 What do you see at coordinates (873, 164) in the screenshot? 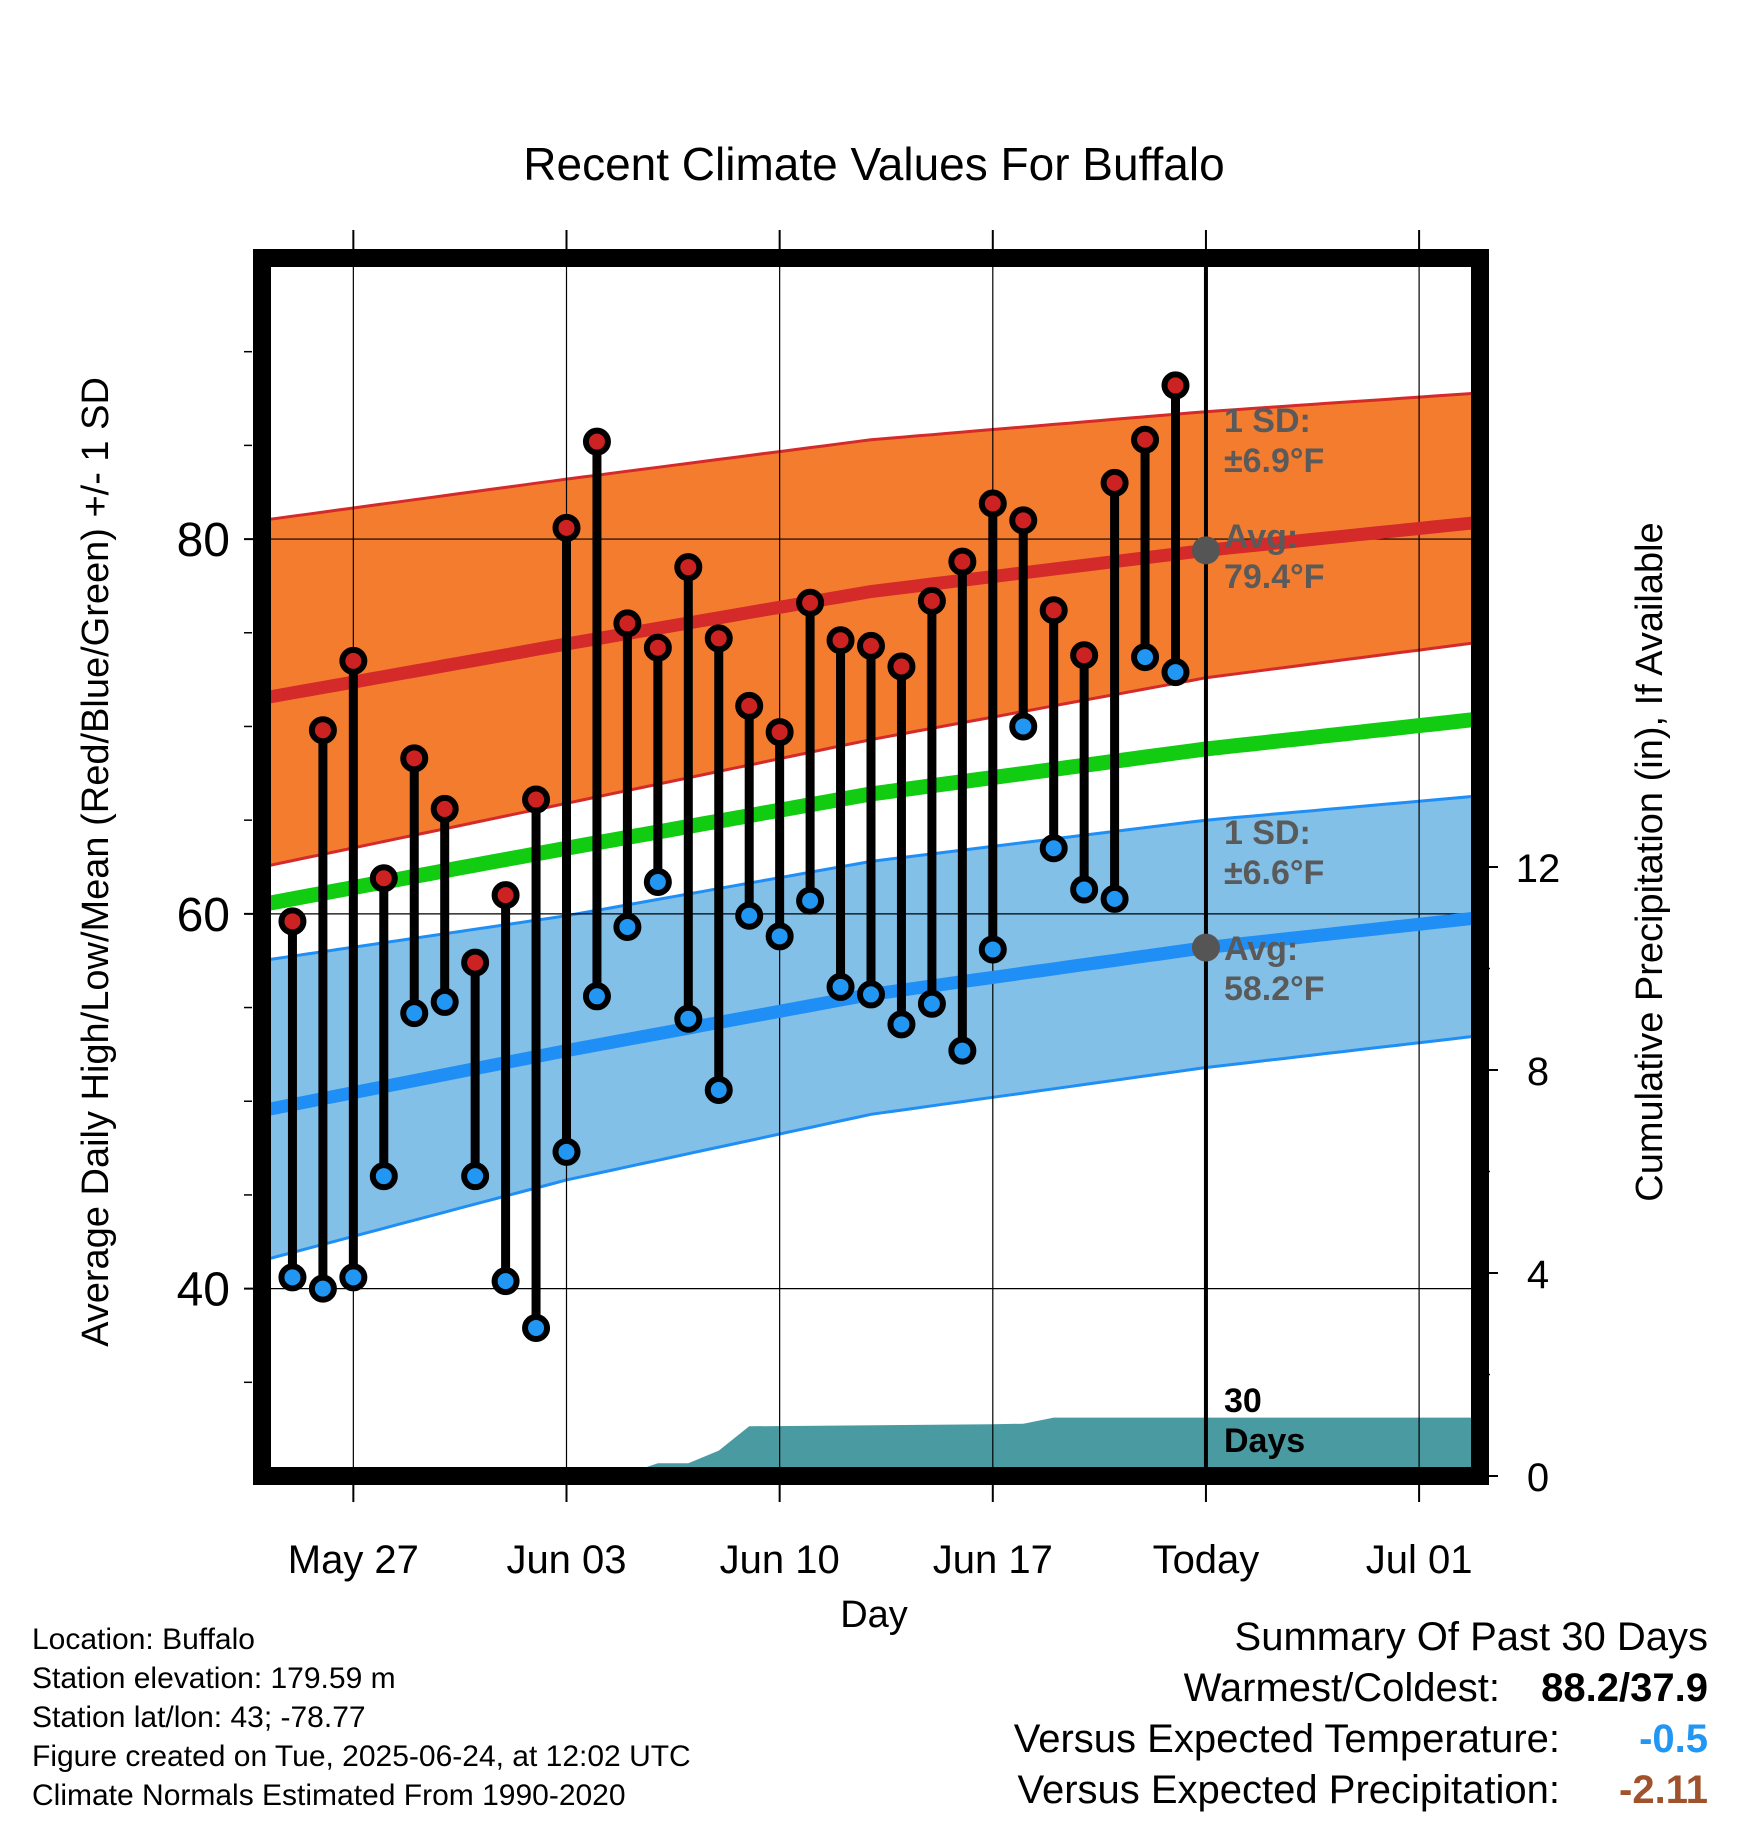
I see `chart-title: Recent Climate Values For Buffalo` at bounding box center [873, 164].